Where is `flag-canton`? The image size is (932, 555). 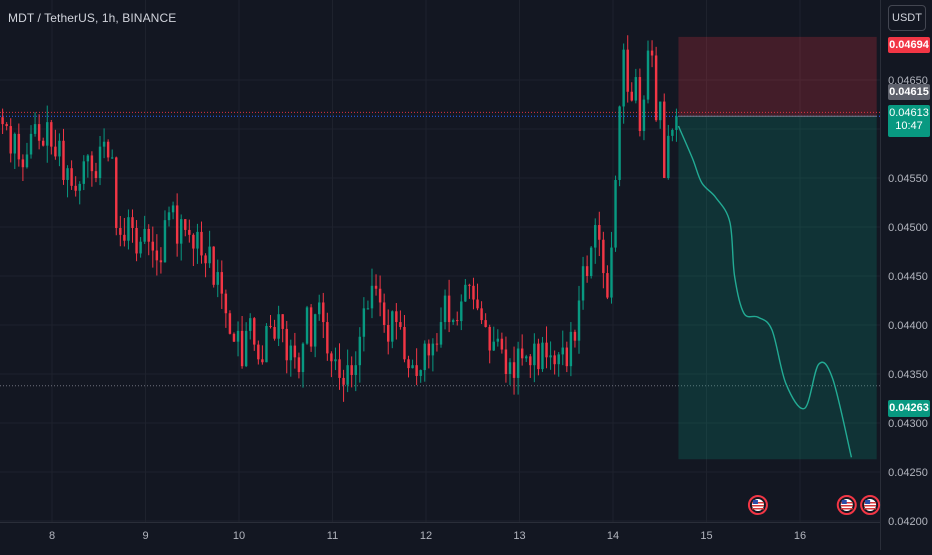
flag-canton is located at coordinates (844, 502).